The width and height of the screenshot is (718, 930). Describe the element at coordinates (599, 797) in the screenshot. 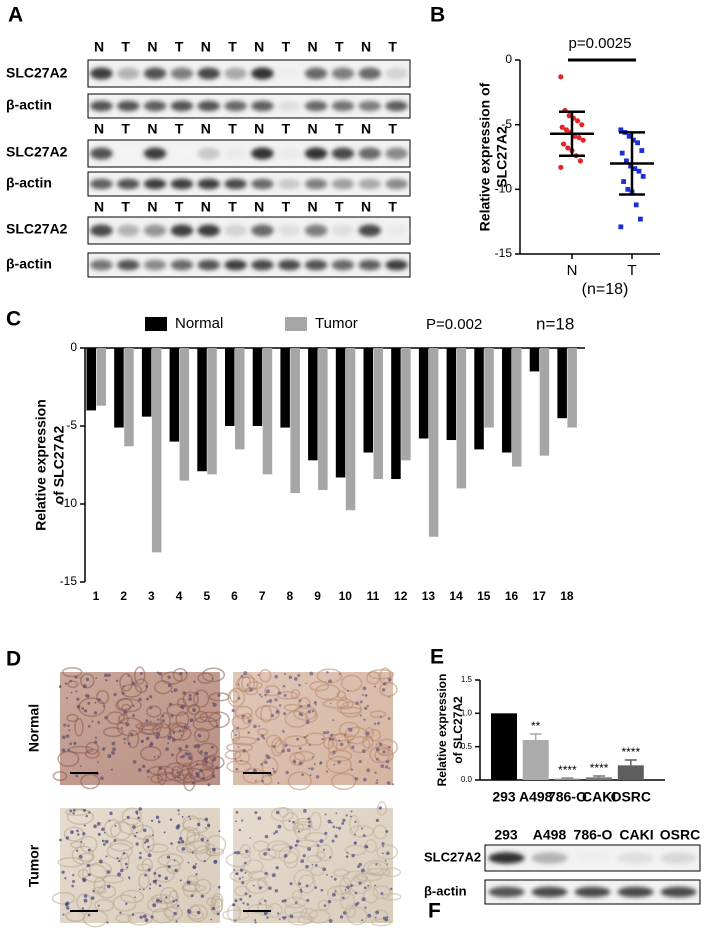

I see `x-tick-label: CAKI` at that location.